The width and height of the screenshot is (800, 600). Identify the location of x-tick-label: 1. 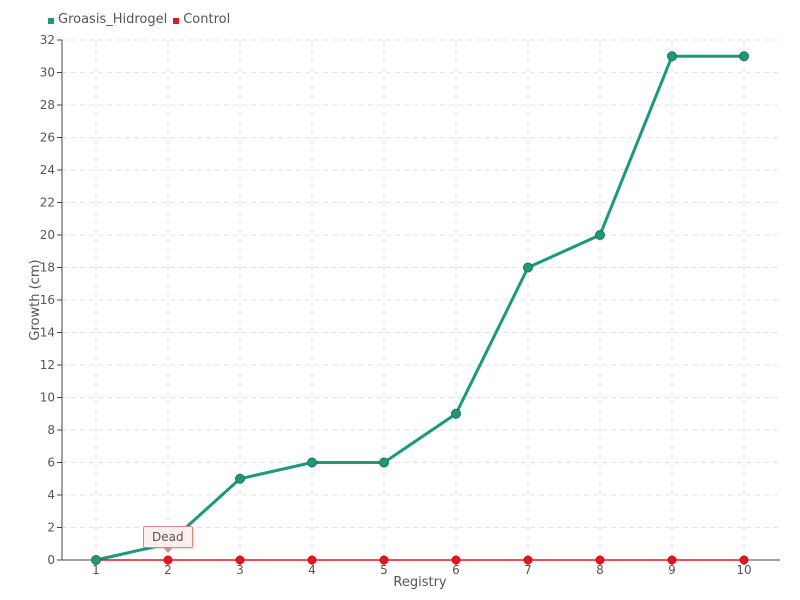
(96, 570).